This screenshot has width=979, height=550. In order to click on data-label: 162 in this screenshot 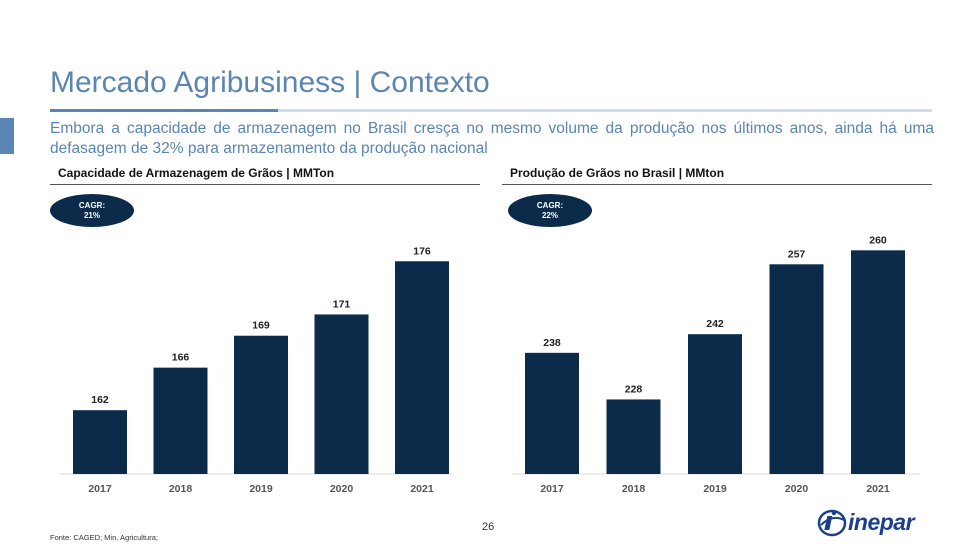, I will do `click(100, 400)`.